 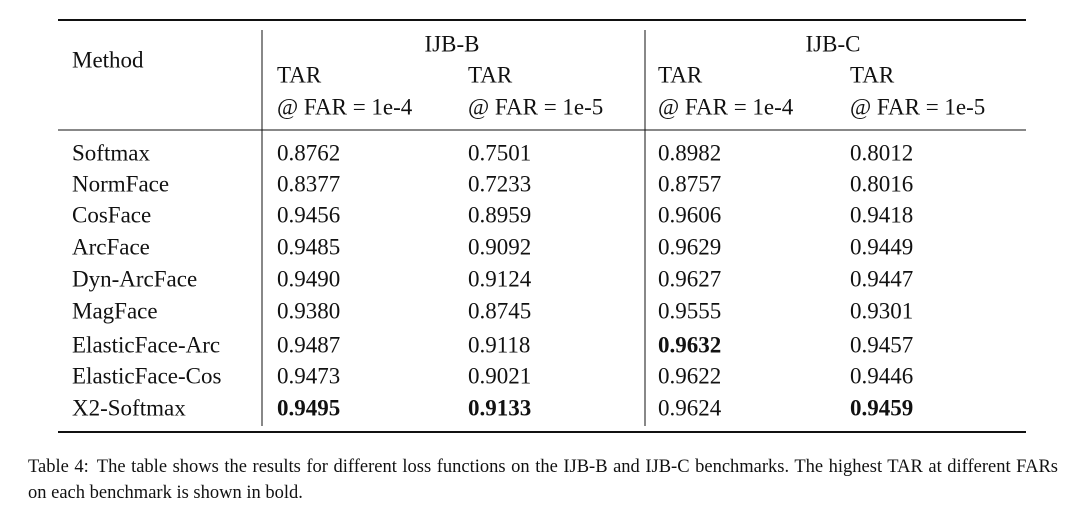 I want to click on cell: 0.9418, so click(x=882, y=215).